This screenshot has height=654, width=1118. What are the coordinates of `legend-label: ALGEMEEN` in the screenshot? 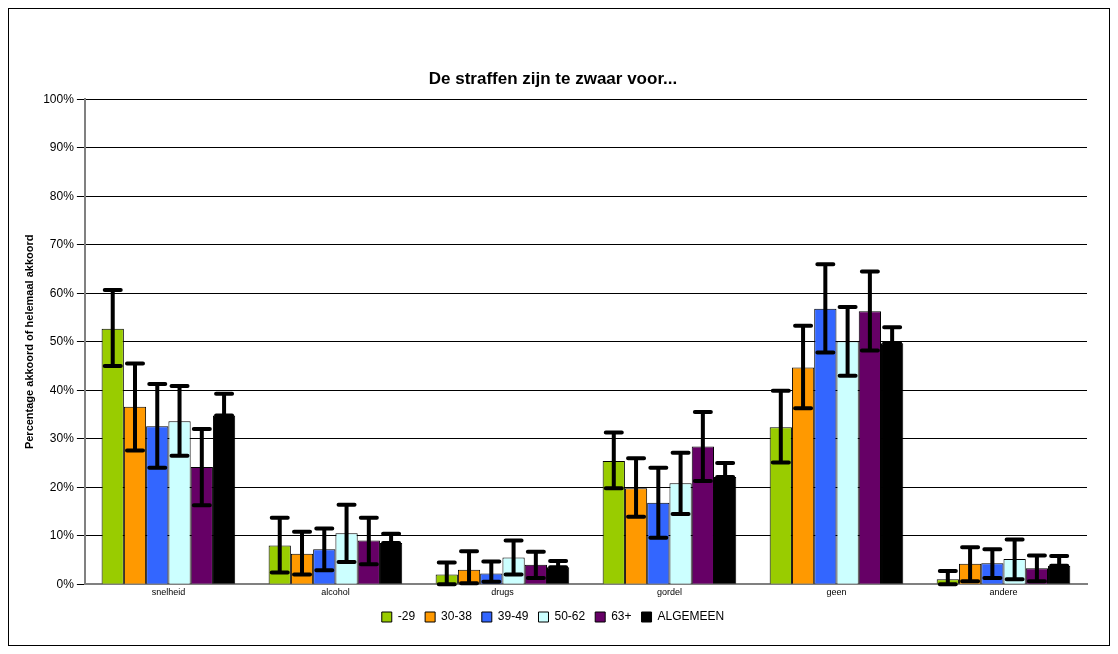 It's located at (691, 616).